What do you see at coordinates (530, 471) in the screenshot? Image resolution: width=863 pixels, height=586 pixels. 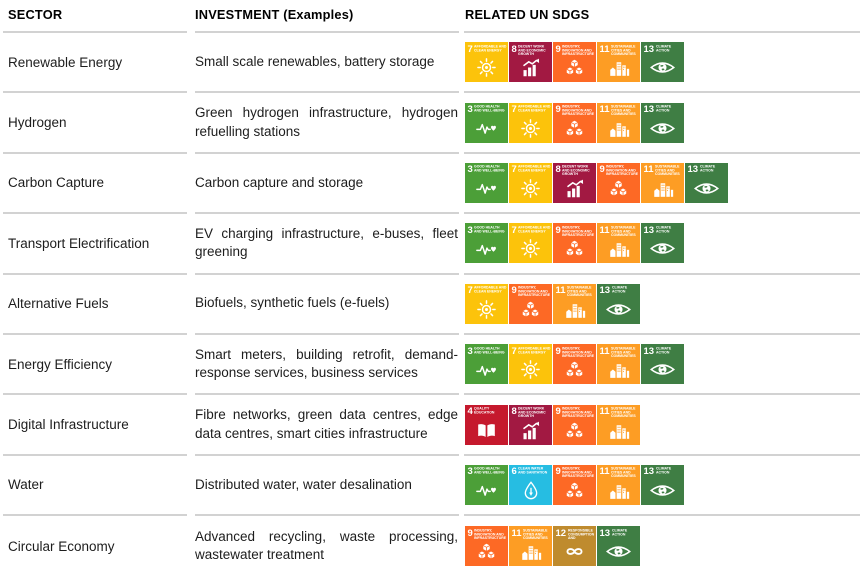 I see `sdg-badge-header: 6 CLEAN WATER AND SANITATION` at bounding box center [530, 471].